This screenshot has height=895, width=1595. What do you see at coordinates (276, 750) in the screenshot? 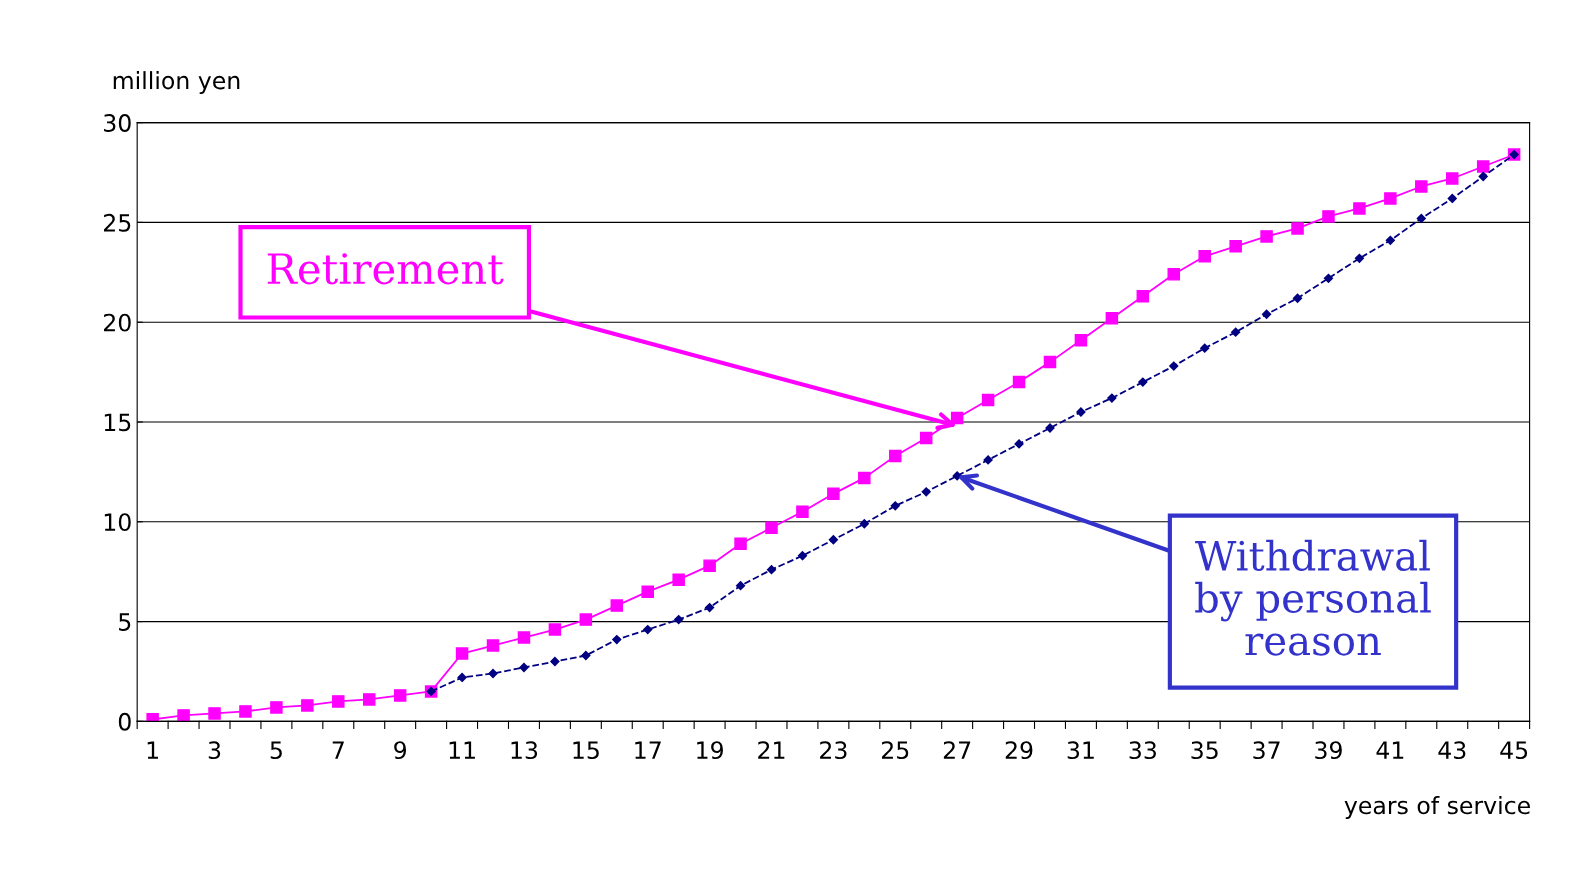
I see `x-tick-label: 5` at bounding box center [276, 750].